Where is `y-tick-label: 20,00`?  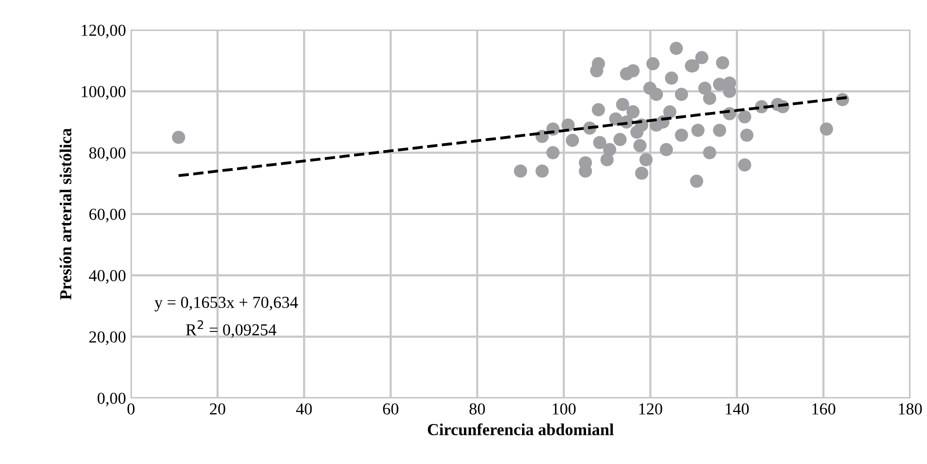 y-tick-label: 20,00 is located at coordinates (107, 338).